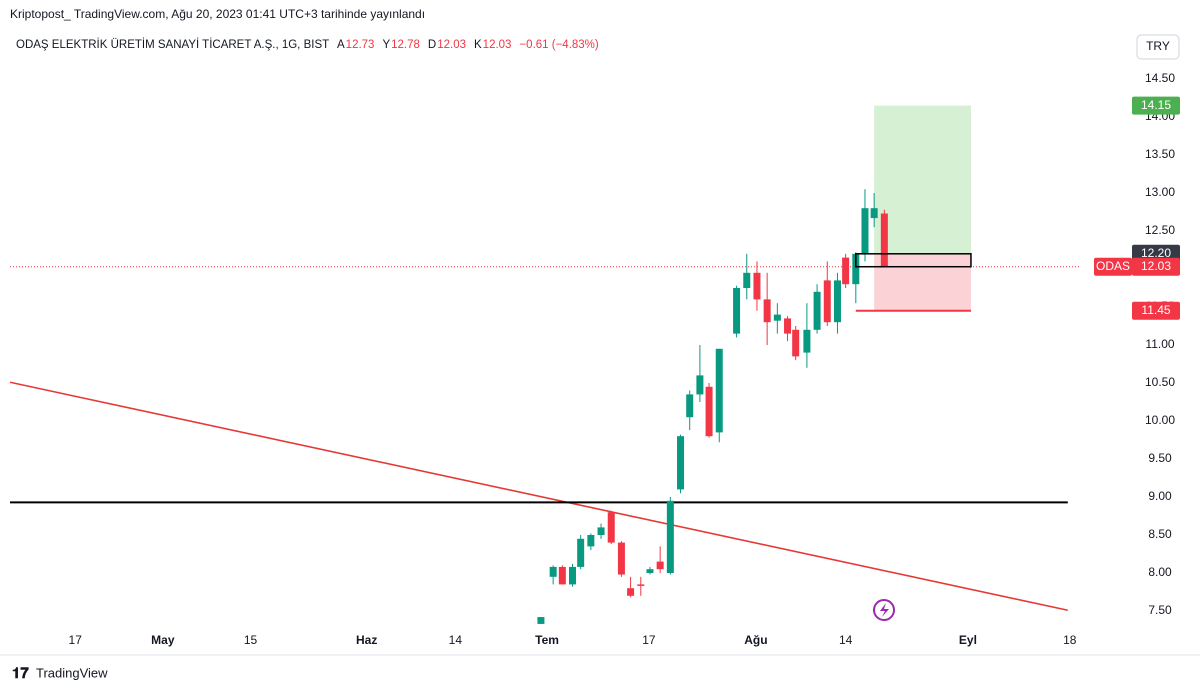 The width and height of the screenshot is (1200, 697). I want to click on change: −0.61 (−4.83%), so click(558, 45).